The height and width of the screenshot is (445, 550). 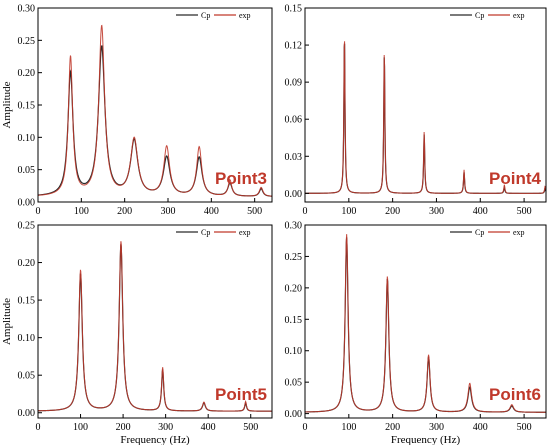 I want to click on panel-label: Point3, so click(x=241, y=178).